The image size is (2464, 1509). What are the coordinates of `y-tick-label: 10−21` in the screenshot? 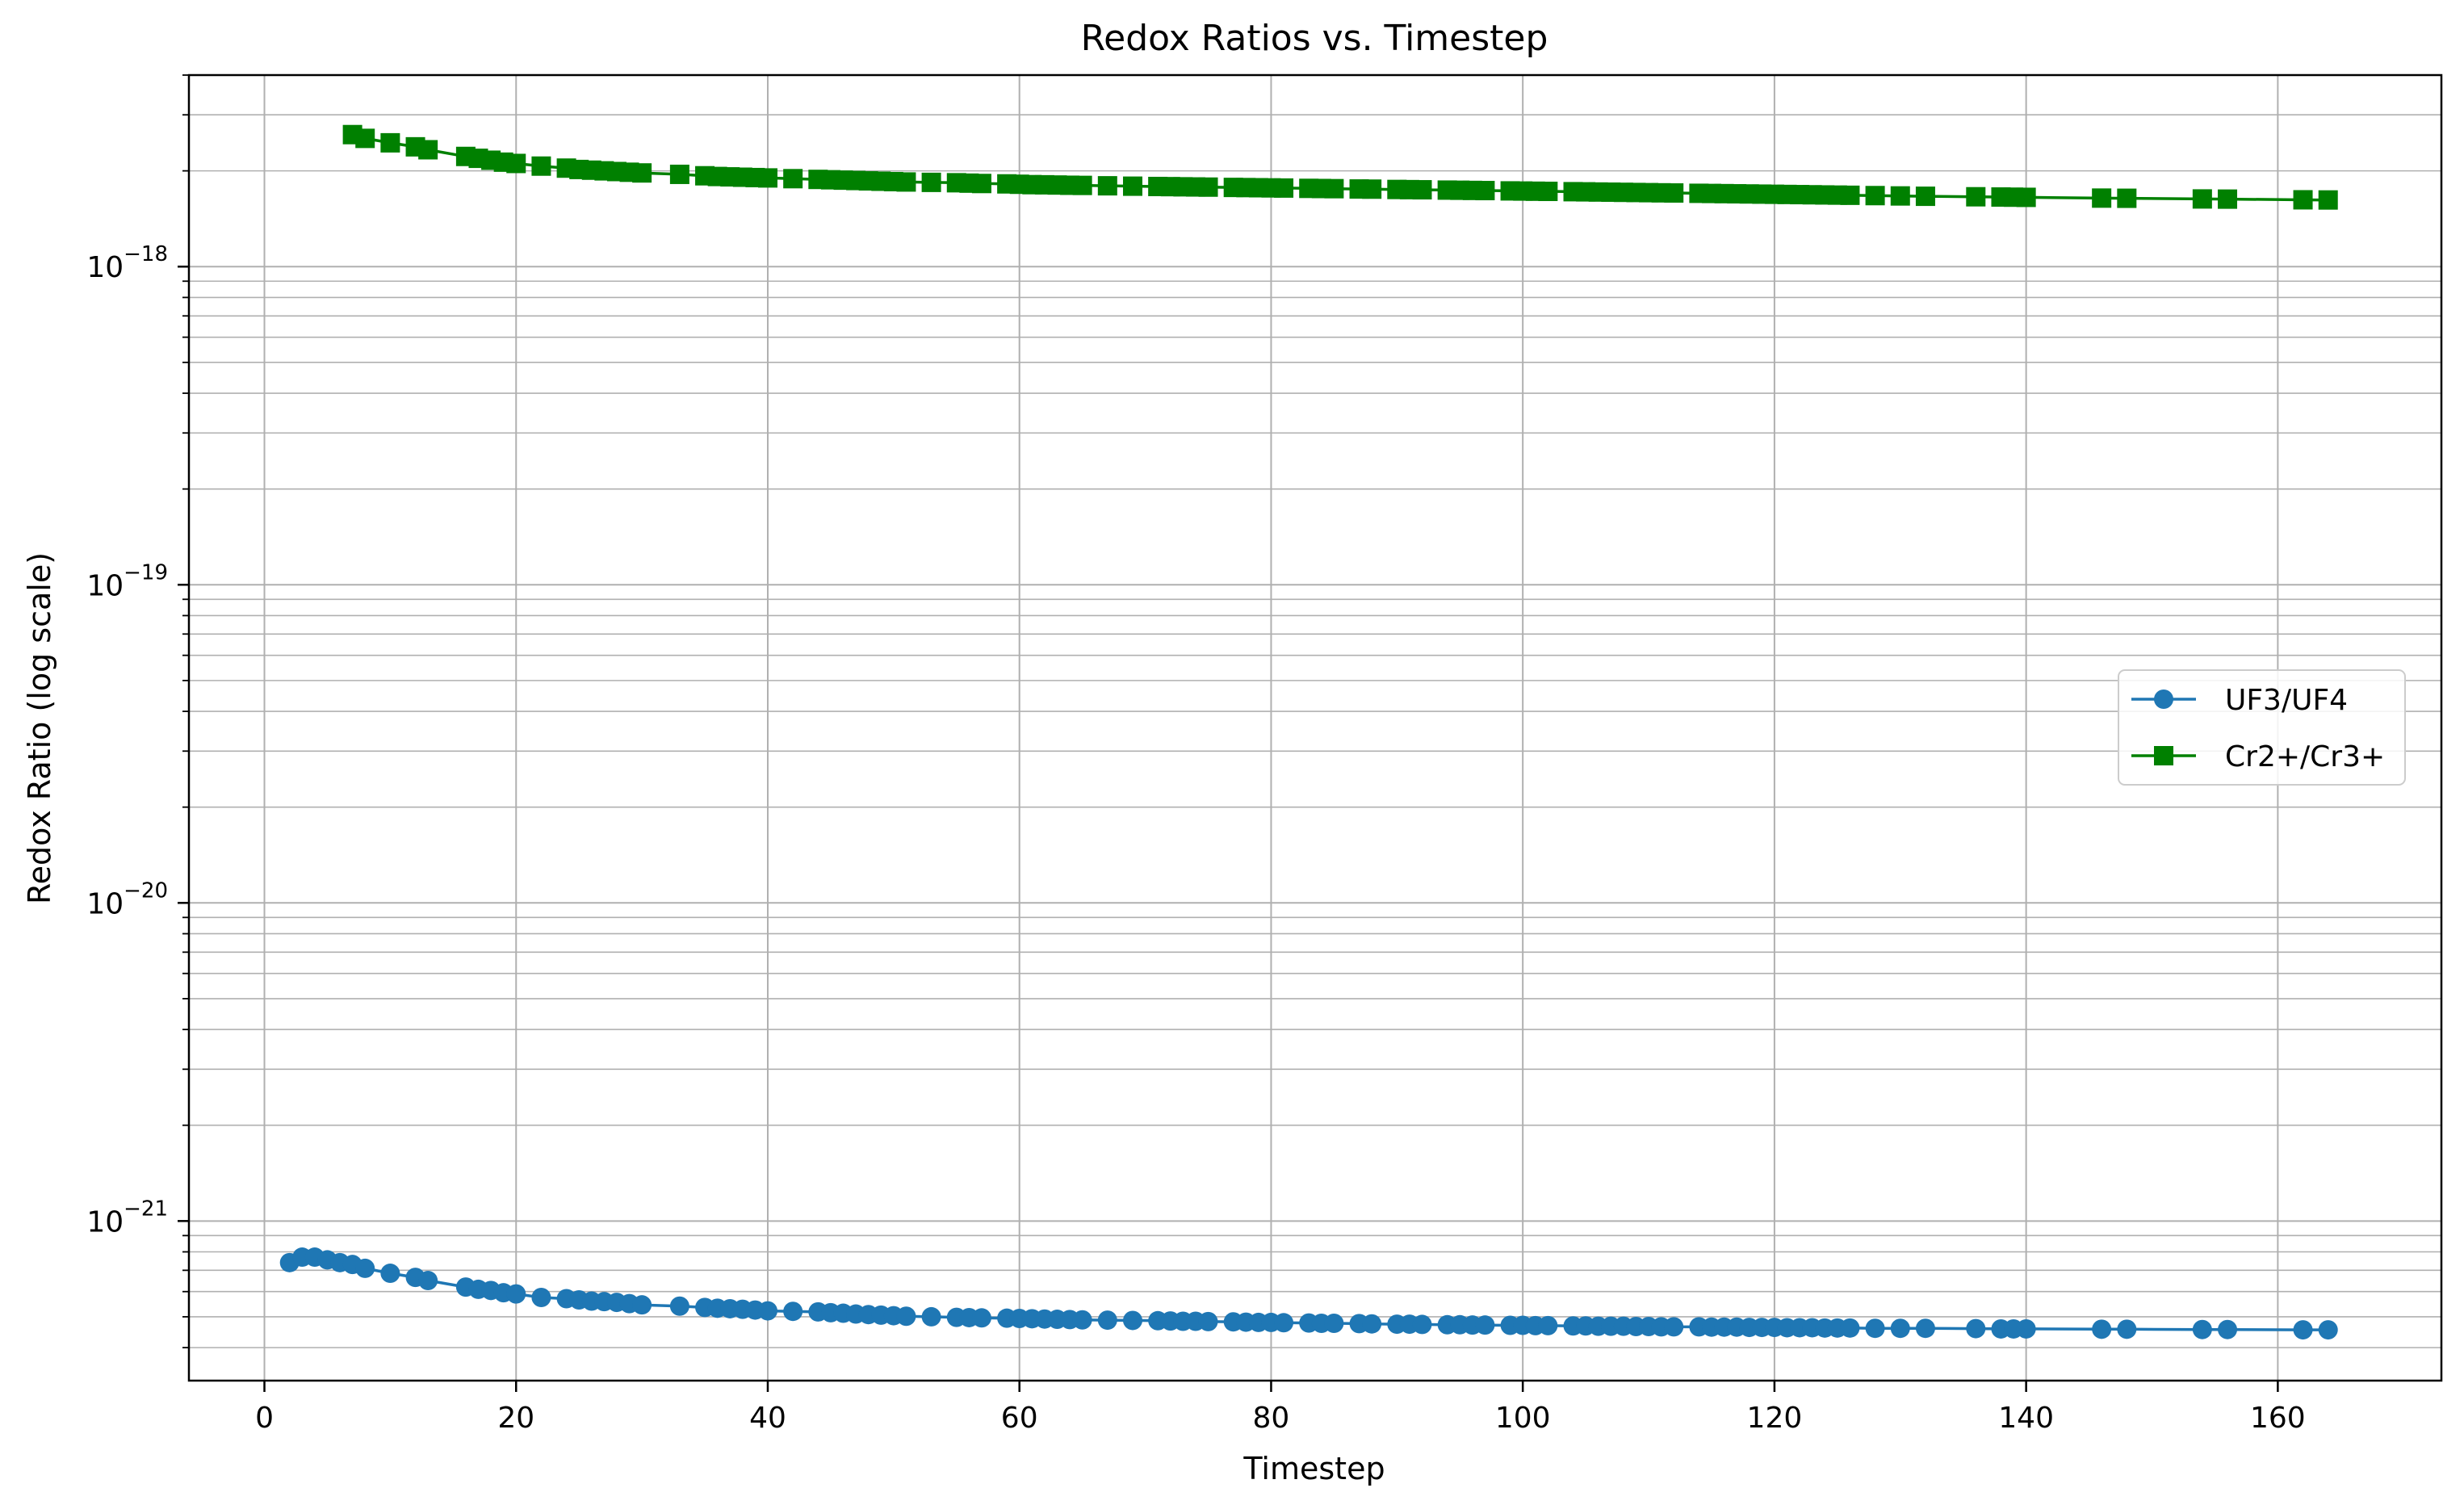 It's located at (127, 1218).